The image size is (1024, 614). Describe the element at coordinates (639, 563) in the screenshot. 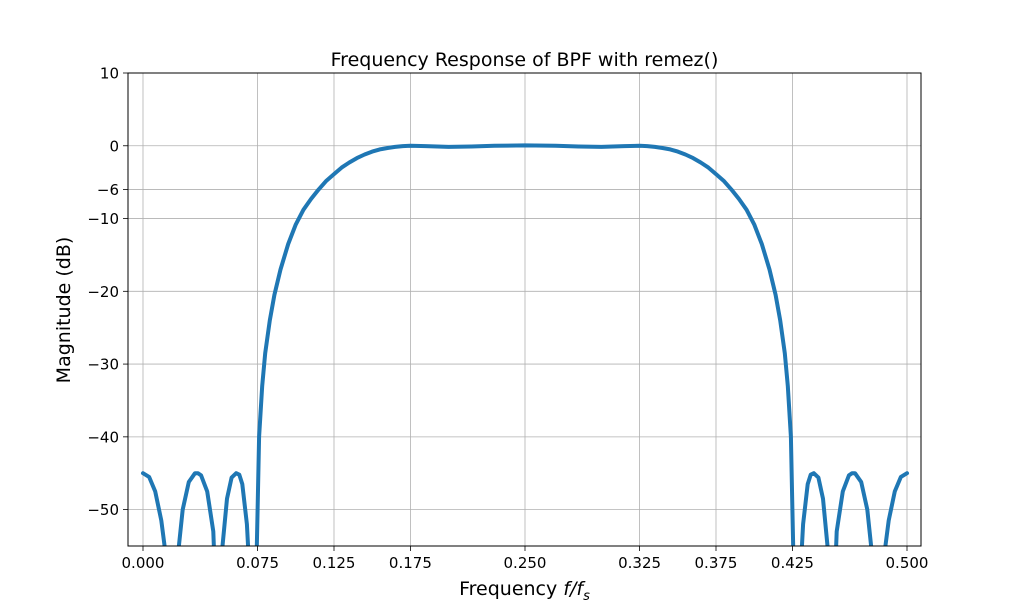

I see `x-tick-label: 0.325` at that location.